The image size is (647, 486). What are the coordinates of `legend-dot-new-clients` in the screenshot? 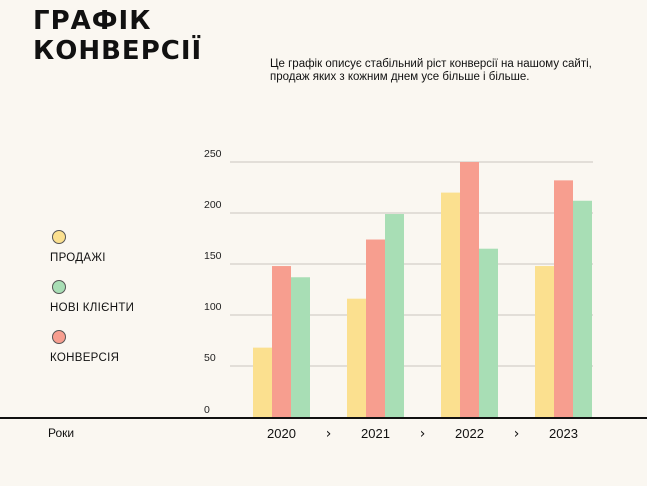 It's located at (59, 287).